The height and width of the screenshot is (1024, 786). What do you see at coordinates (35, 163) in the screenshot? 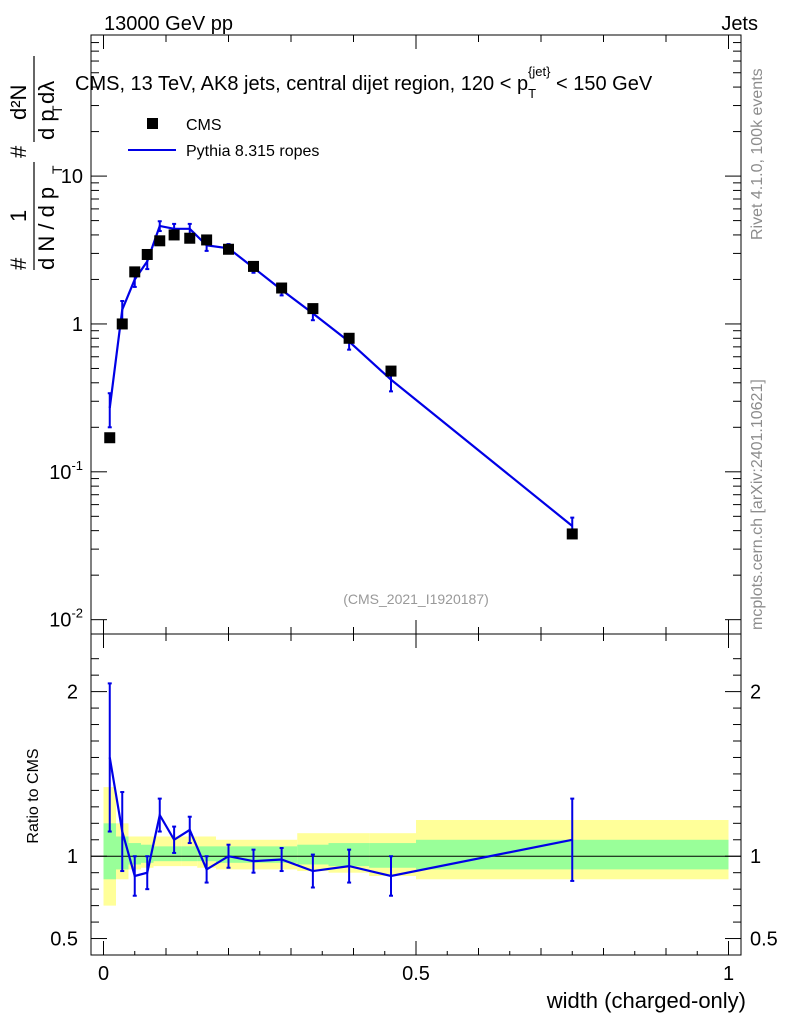
I see `main-y-axis-label: # d N / d p T 1 # d p T dλ d²N` at bounding box center [35, 163].